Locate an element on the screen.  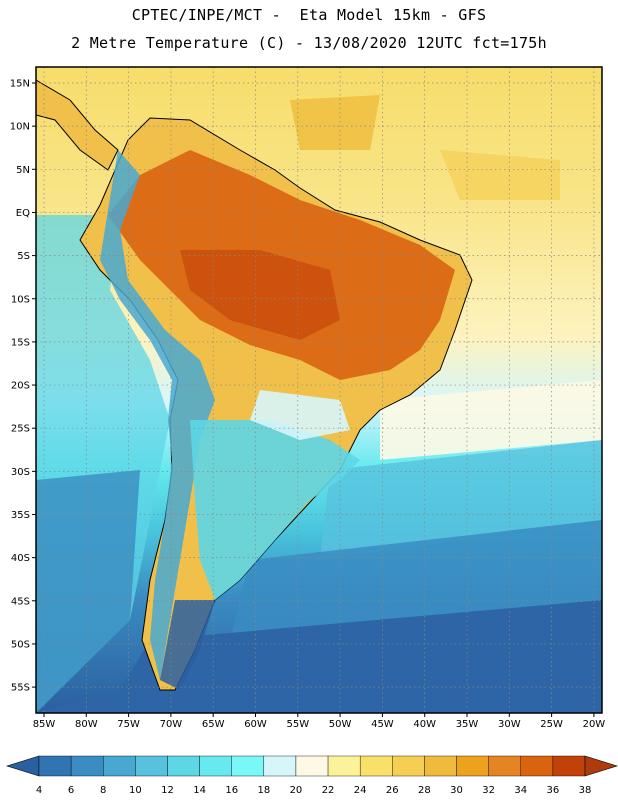
lat-label: 10N is located at coordinates (20, 127).